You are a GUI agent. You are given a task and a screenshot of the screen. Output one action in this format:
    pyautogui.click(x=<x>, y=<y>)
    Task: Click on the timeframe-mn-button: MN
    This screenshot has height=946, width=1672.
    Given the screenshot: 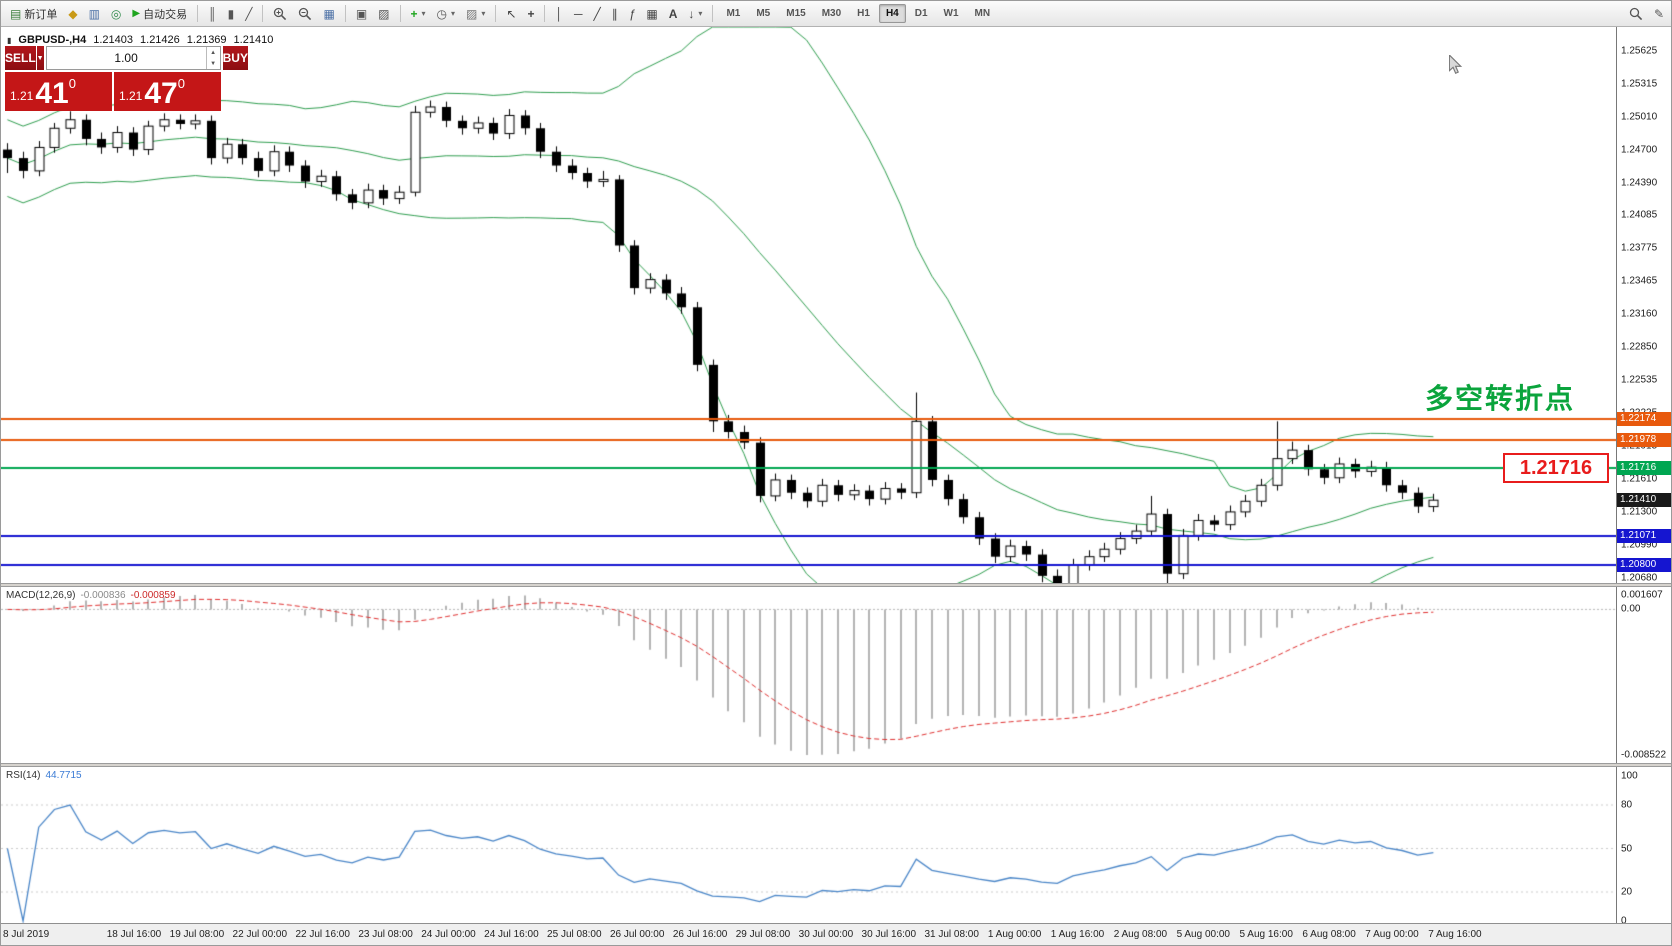 What is the action you would take?
    pyautogui.click(x=982, y=13)
    